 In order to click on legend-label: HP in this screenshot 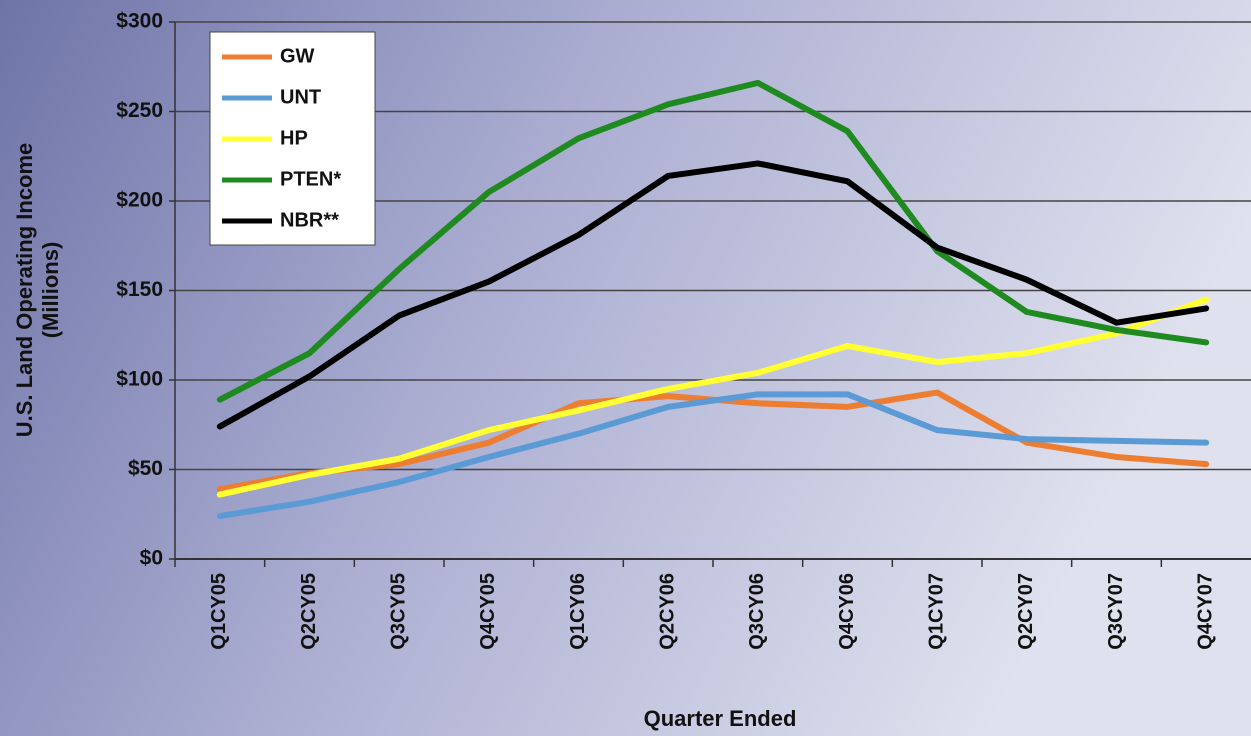, I will do `click(294, 138)`.